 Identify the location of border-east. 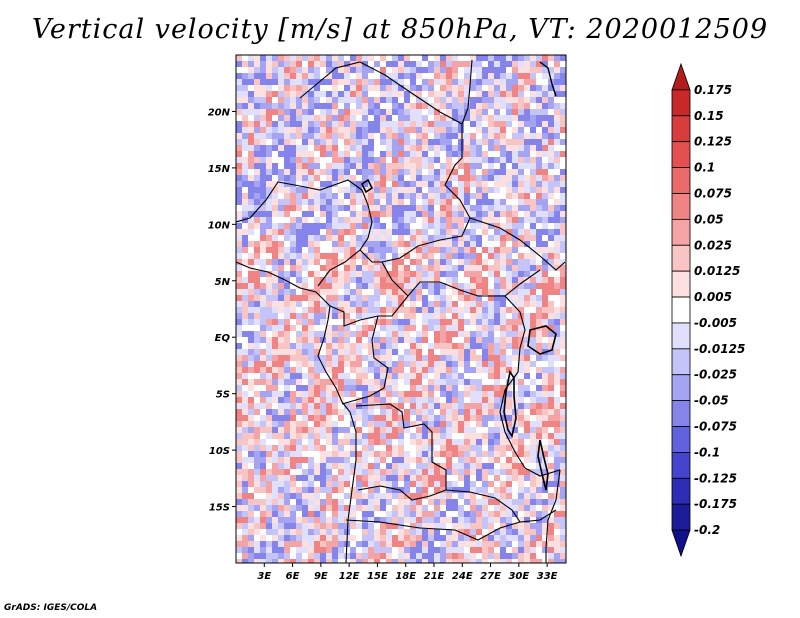
(530, 386).